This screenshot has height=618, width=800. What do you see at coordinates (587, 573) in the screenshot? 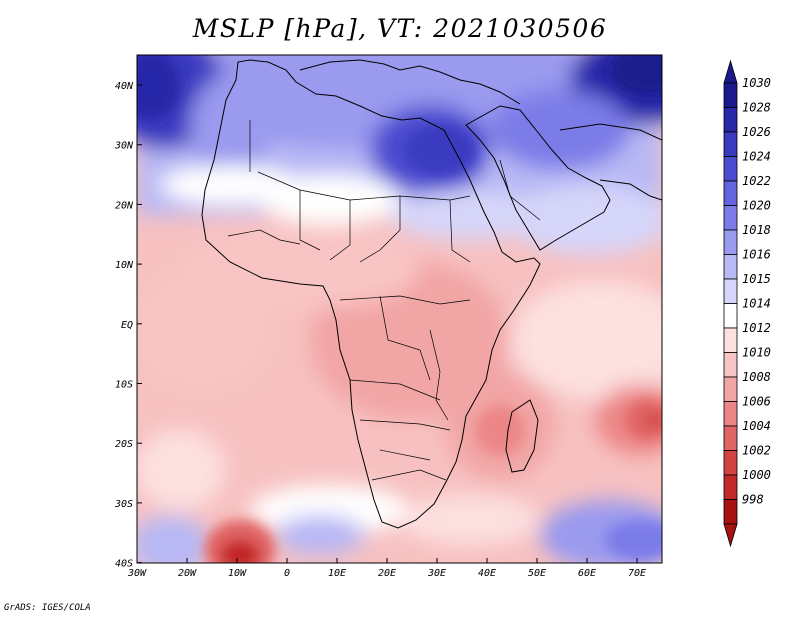
I see `lon-tick-label: 60E` at bounding box center [587, 573].